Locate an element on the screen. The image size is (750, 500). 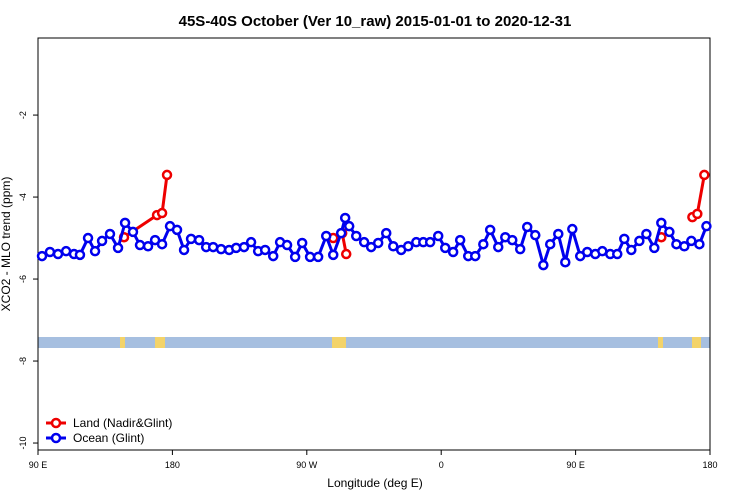
y-tick-label: -4 is located at coordinates (23, 197).